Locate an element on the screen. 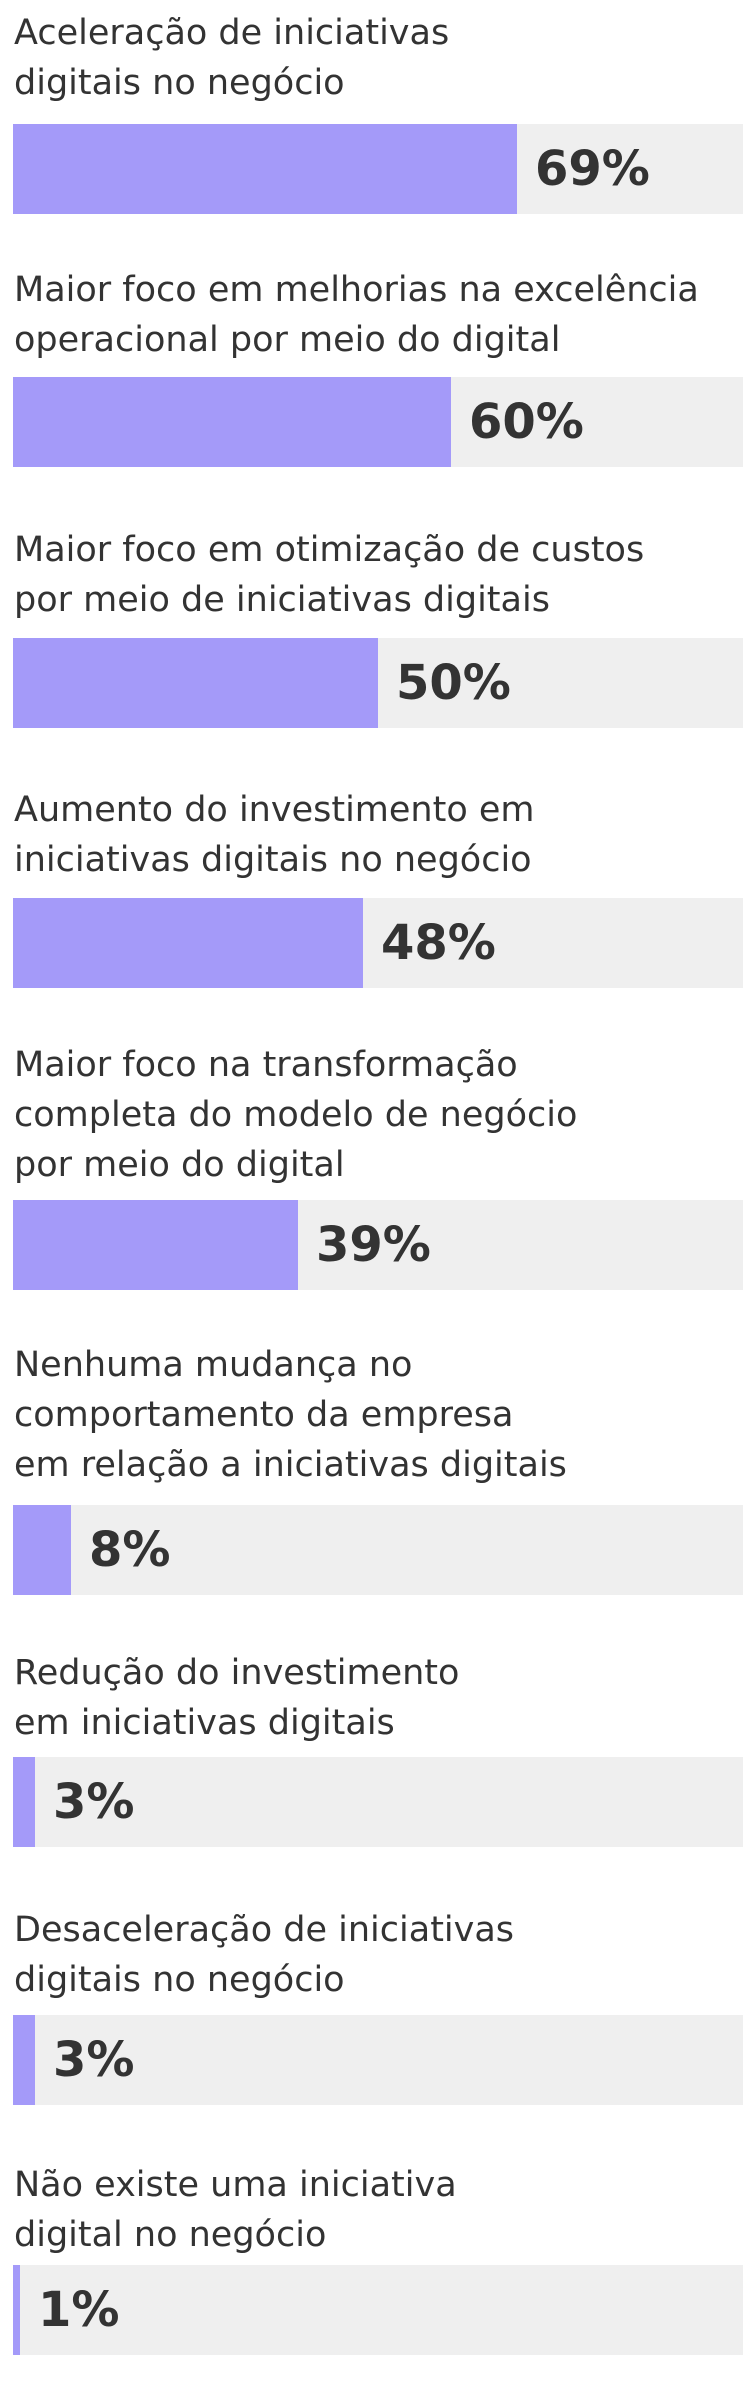  bar-track: 1% is located at coordinates (378, 2310).